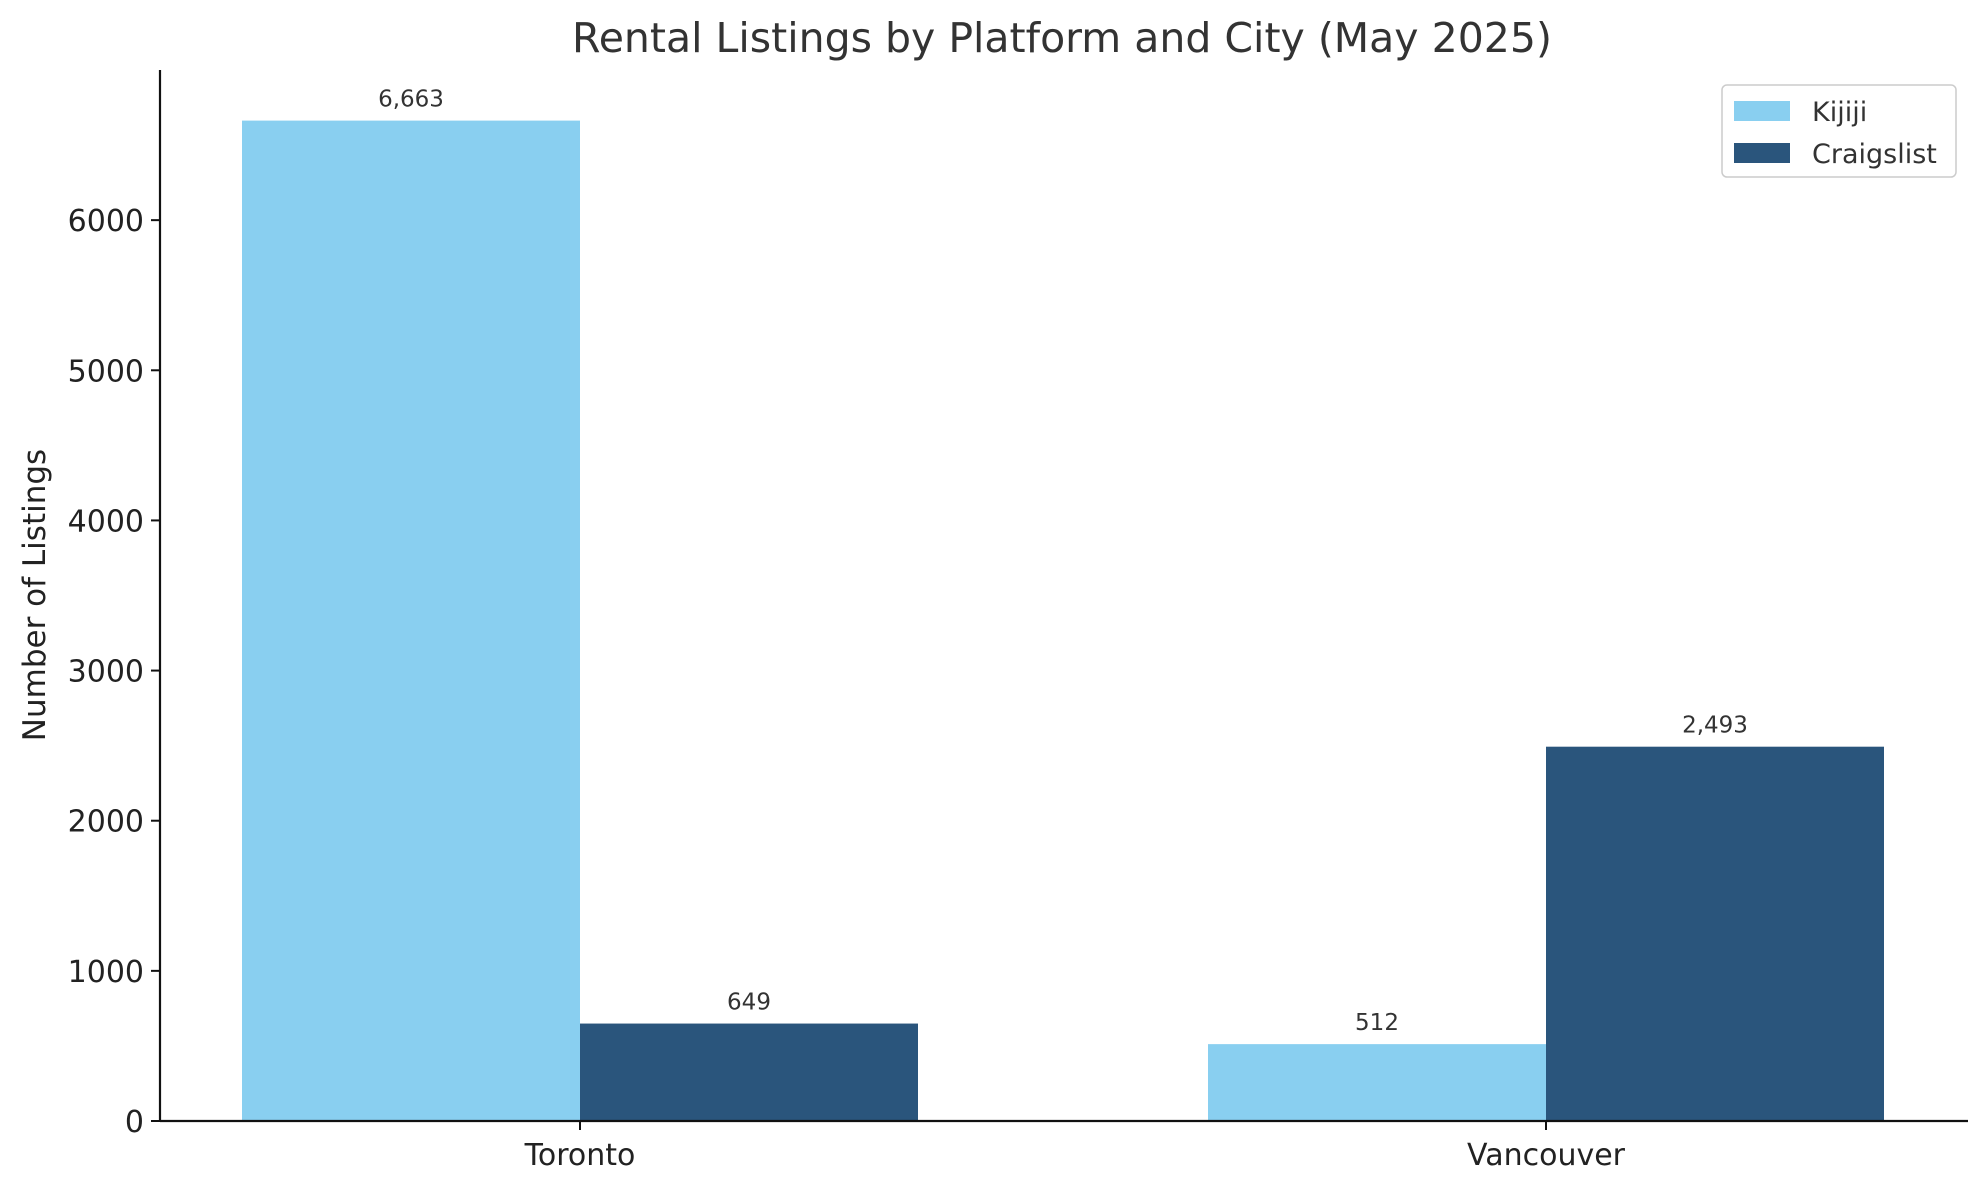  Describe the element at coordinates (411, 100) in the screenshot. I see `data-label-kijiji-toronto: 6,663` at that location.